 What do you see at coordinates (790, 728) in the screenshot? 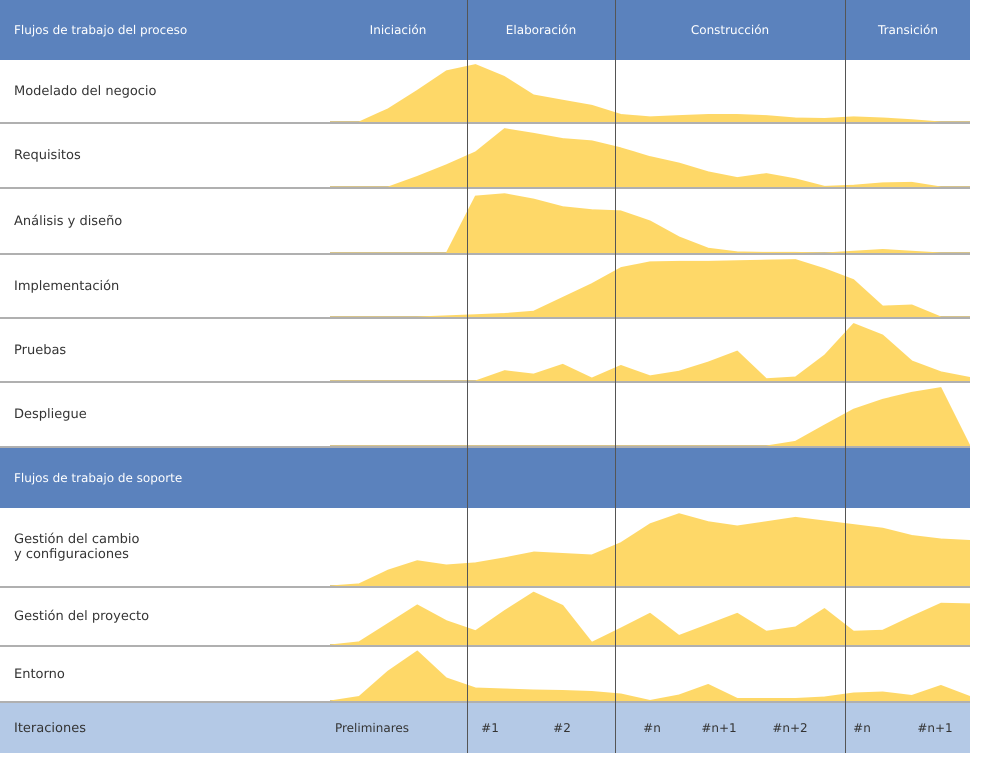
I see `text: #n+2` at bounding box center [790, 728].